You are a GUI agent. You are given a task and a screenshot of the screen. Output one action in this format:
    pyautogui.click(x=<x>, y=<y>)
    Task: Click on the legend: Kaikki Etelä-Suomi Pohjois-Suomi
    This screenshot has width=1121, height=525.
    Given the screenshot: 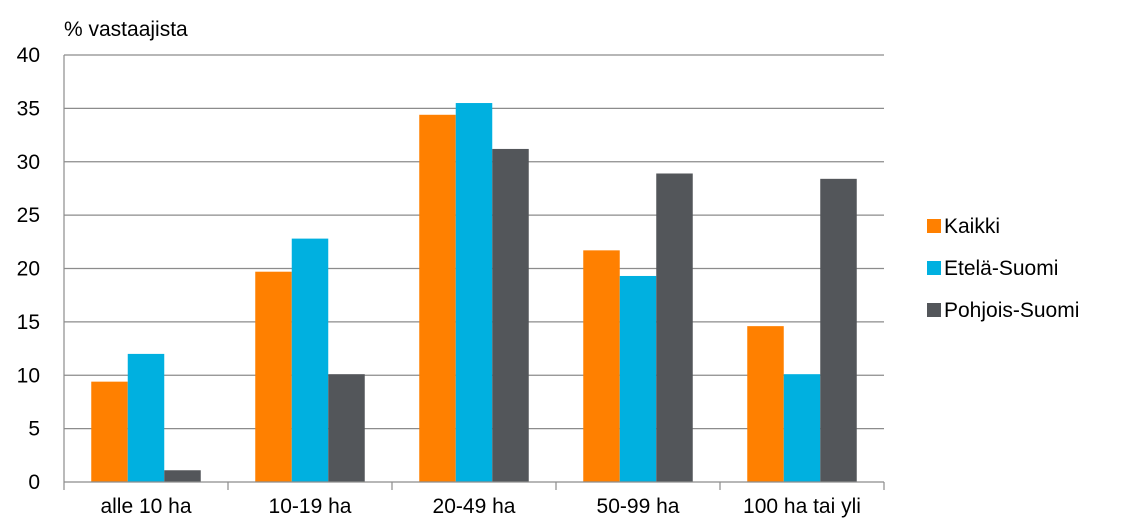 What is the action you would take?
    pyautogui.click(x=1003, y=268)
    